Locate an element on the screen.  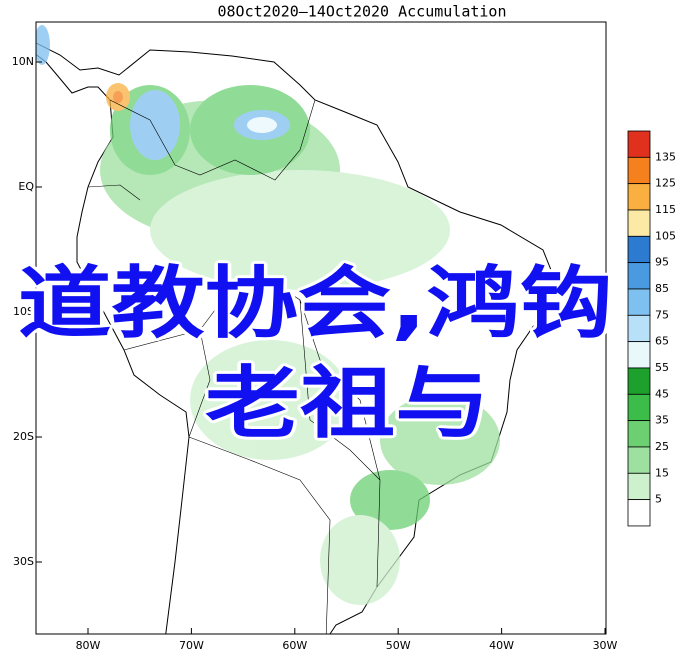
color-legend: 135 125 115 105 95 85 75 65 55 45 35 25 15 5 is located at coordinates (651, 328).